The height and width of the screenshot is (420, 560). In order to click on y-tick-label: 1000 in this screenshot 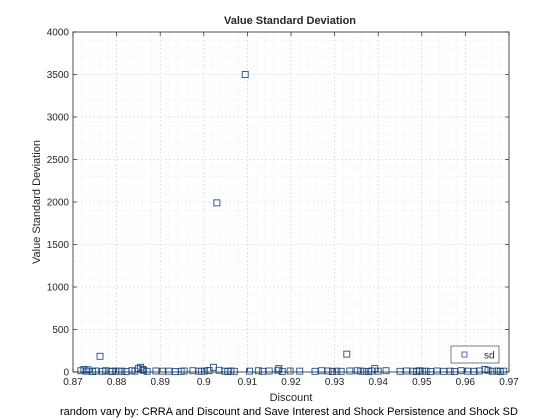, I will do `click(58, 288)`.